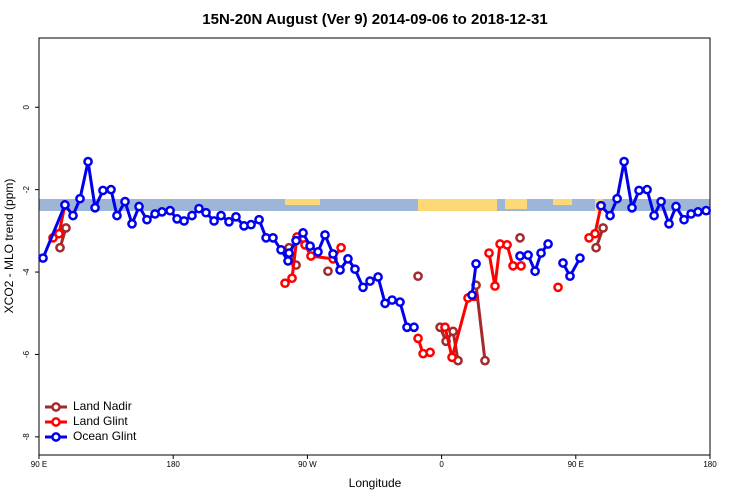 The image size is (750, 500). I want to click on x-tick-label: 0, so click(441, 464).